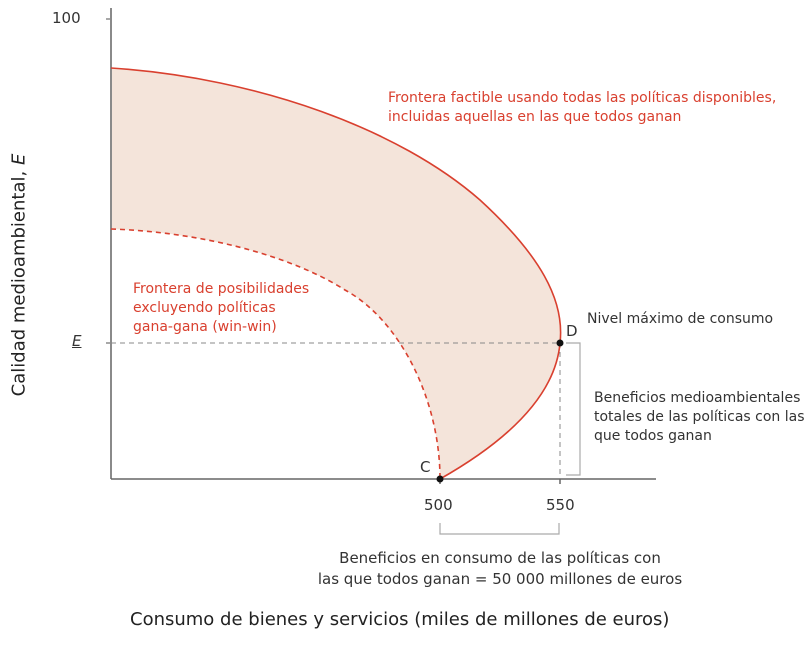 The image size is (810, 646). I want to click on y-axis-title-text: Calidad medioambiental,, so click(19, 281).